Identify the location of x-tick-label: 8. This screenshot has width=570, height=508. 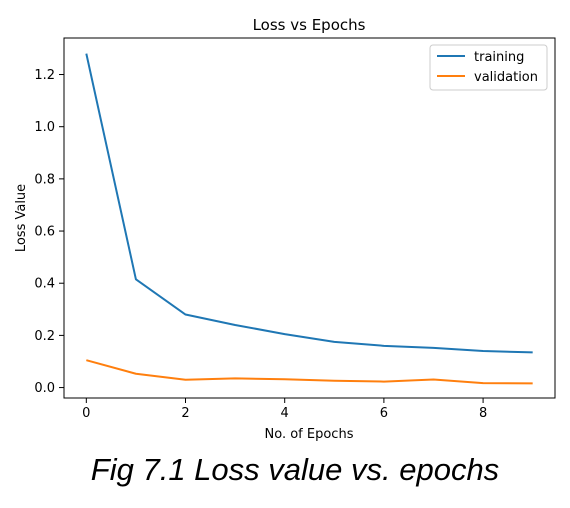
(483, 413).